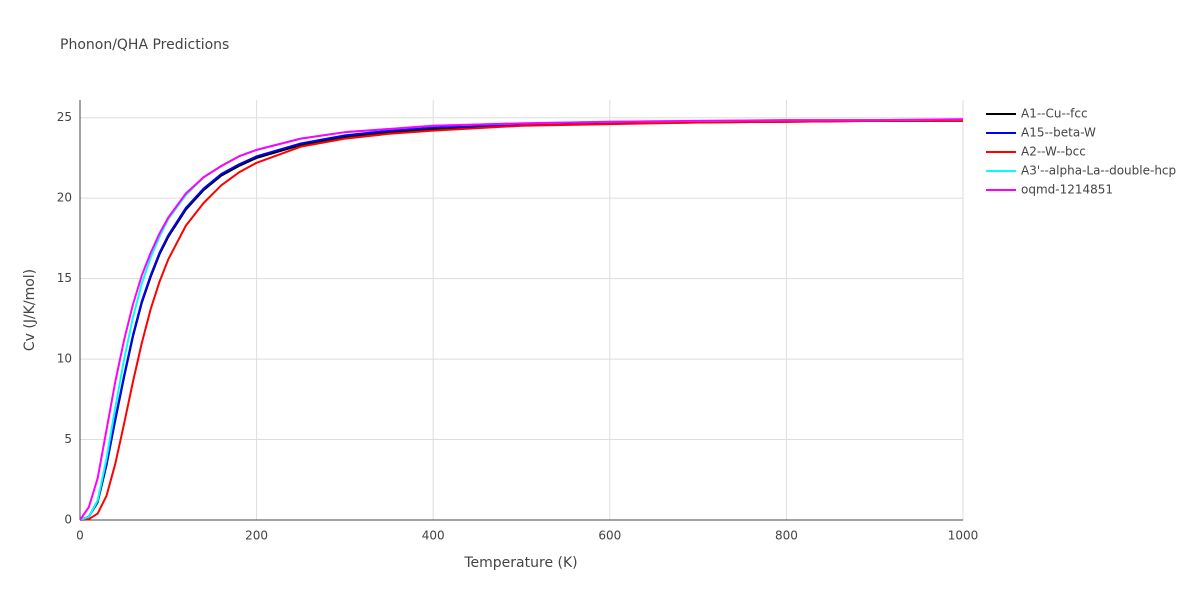  What do you see at coordinates (30, 310) in the screenshot?
I see `y-axis-title: Cv (J/K/mol)` at bounding box center [30, 310].